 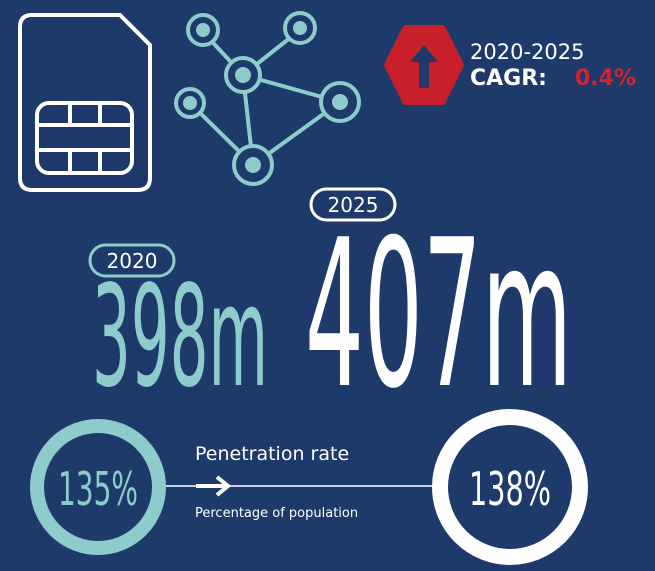 I want to click on start-penetration: 135%, so click(x=98, y=489).